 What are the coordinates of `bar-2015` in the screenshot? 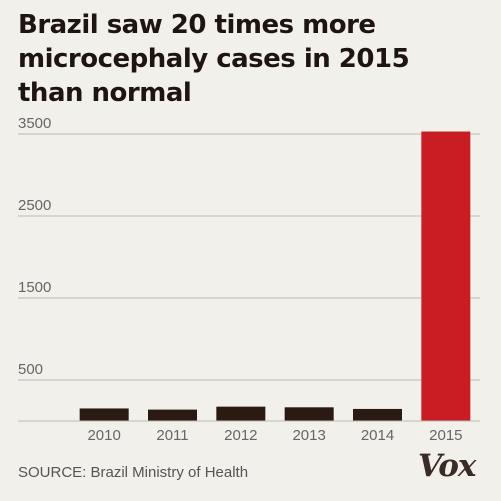 It's located at (446, 276).